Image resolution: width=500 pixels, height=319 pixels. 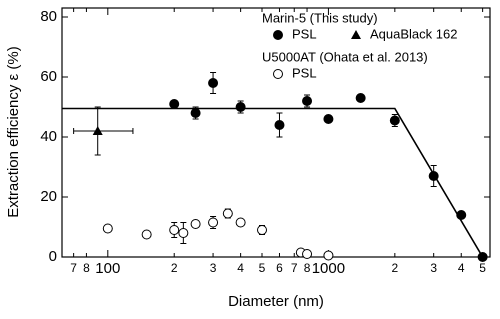 What do you see at coordinates (13, 131) in the screenshot?
I see `y-axis-label: Extraction efficiency ε (%)` at bounding box center [13, 131].